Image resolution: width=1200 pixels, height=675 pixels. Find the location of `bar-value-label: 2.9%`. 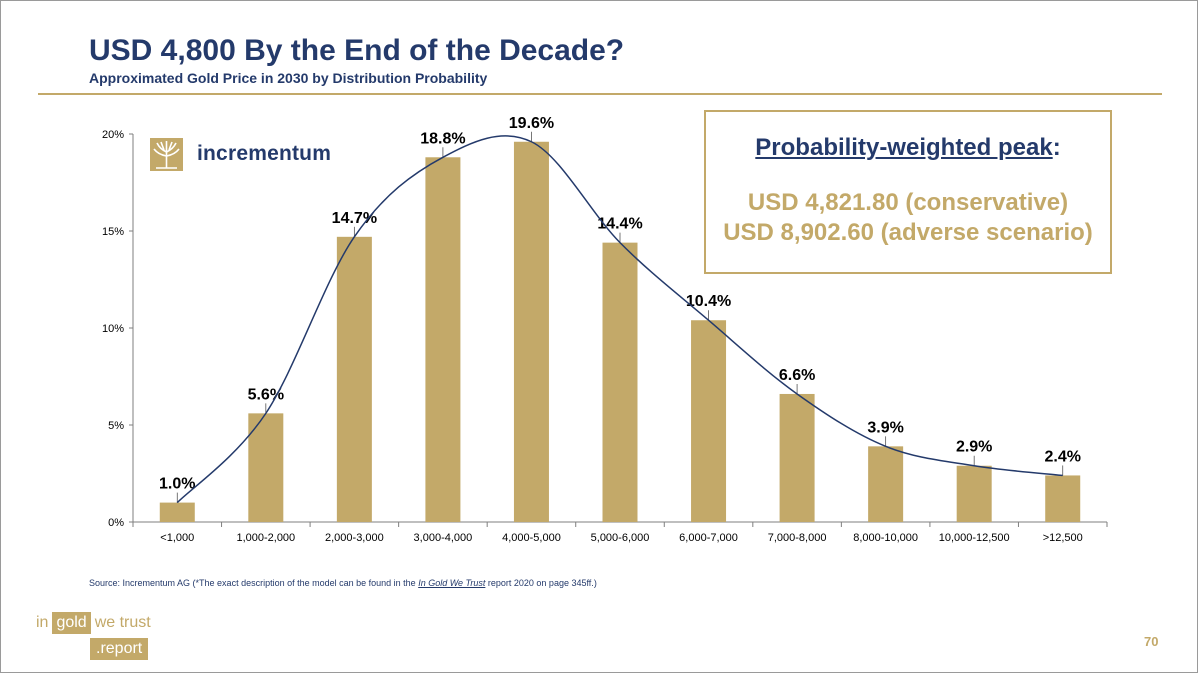

bar-value-label: 2.9% is located at coordinates (974, 447).